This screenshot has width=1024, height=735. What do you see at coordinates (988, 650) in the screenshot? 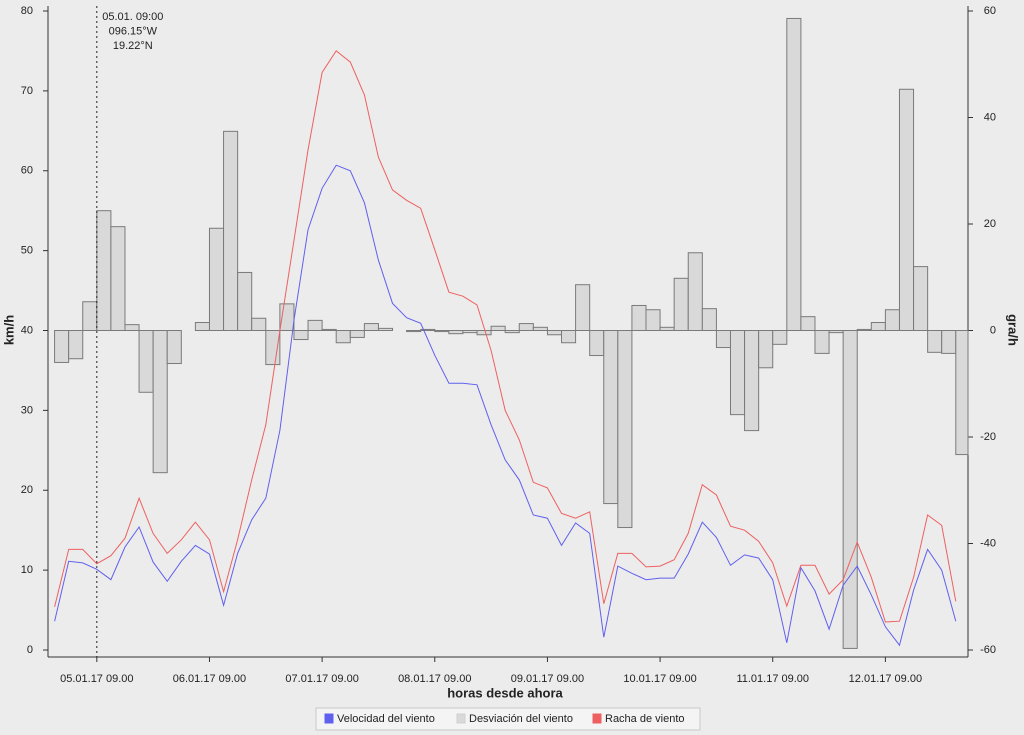
I see `y2-tick-label: -60` at bounding box center [988, 650].